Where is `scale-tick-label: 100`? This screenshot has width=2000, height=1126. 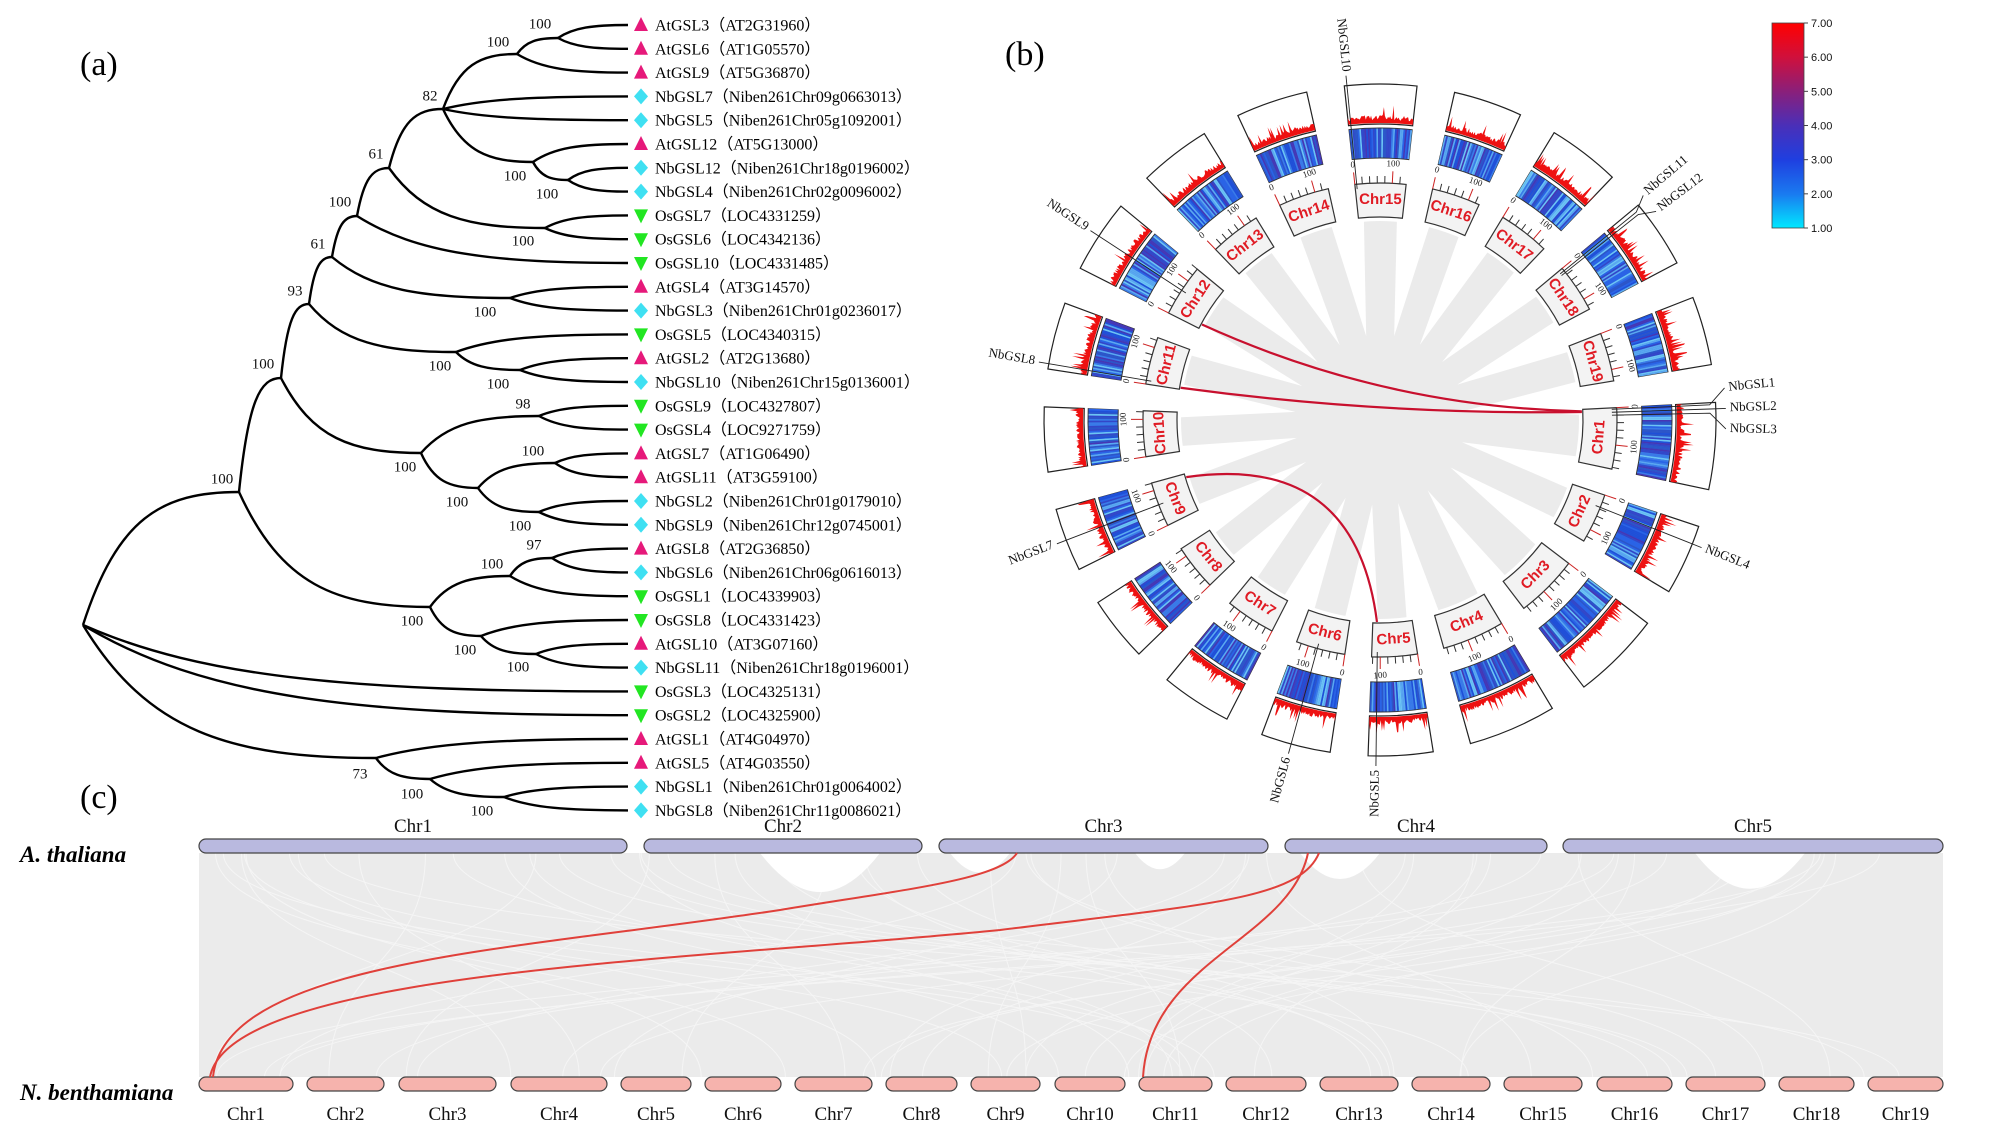 scale-tick-label: 100 is located at coordinates (1135, 341).